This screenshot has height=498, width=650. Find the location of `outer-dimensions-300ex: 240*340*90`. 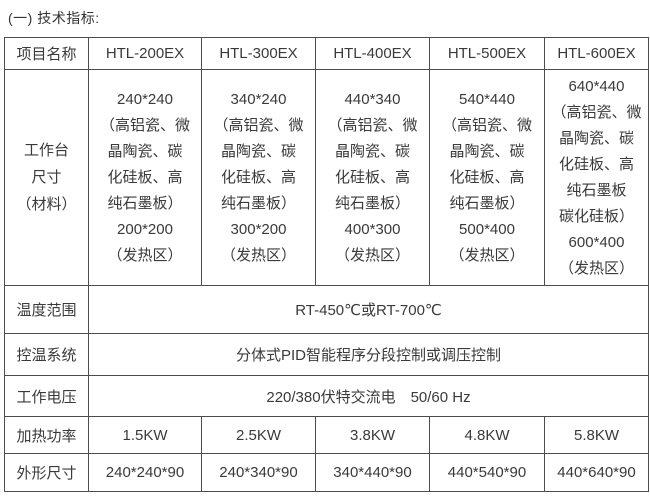

outer-dimensions-300ex: 240*340*90 is located at coordinates (258, 472).